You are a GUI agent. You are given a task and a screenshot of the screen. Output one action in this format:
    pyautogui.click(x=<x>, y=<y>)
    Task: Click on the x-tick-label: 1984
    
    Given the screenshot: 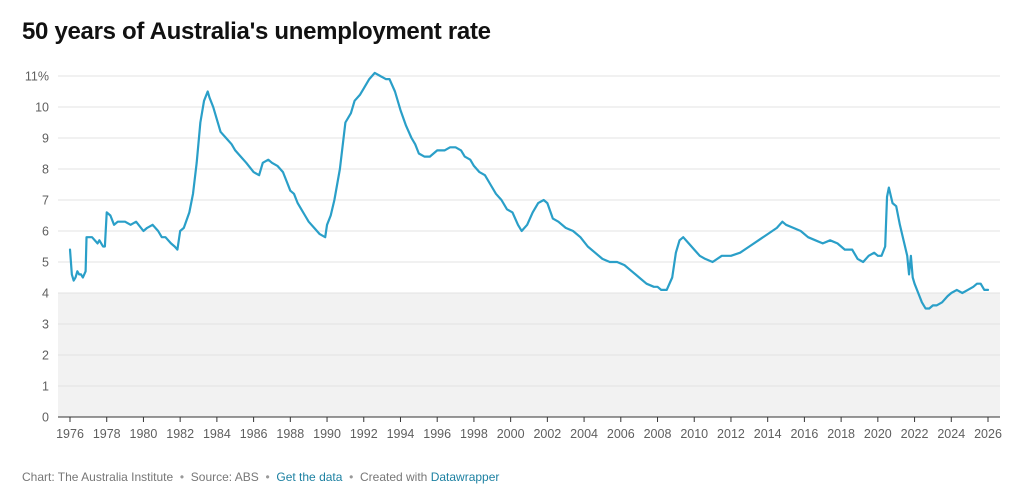 What is the action you would take?
    pyautogui.click(x=217, y=434)
    